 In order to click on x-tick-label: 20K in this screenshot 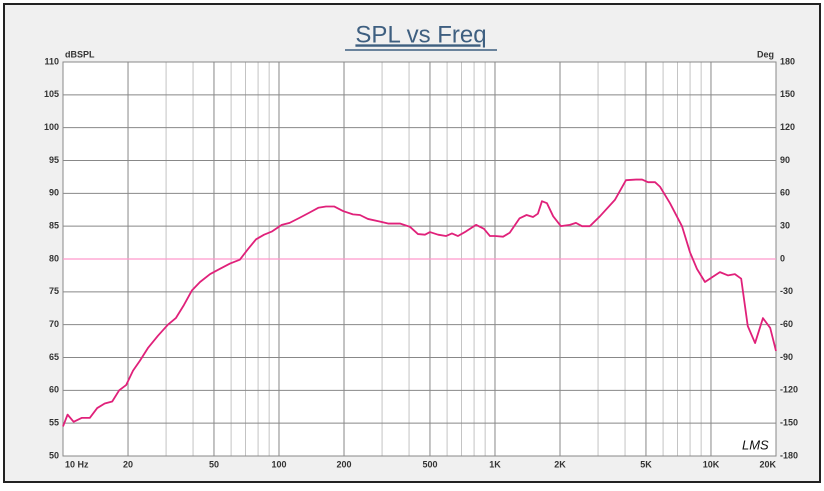, I will do `click(767, 464)`.